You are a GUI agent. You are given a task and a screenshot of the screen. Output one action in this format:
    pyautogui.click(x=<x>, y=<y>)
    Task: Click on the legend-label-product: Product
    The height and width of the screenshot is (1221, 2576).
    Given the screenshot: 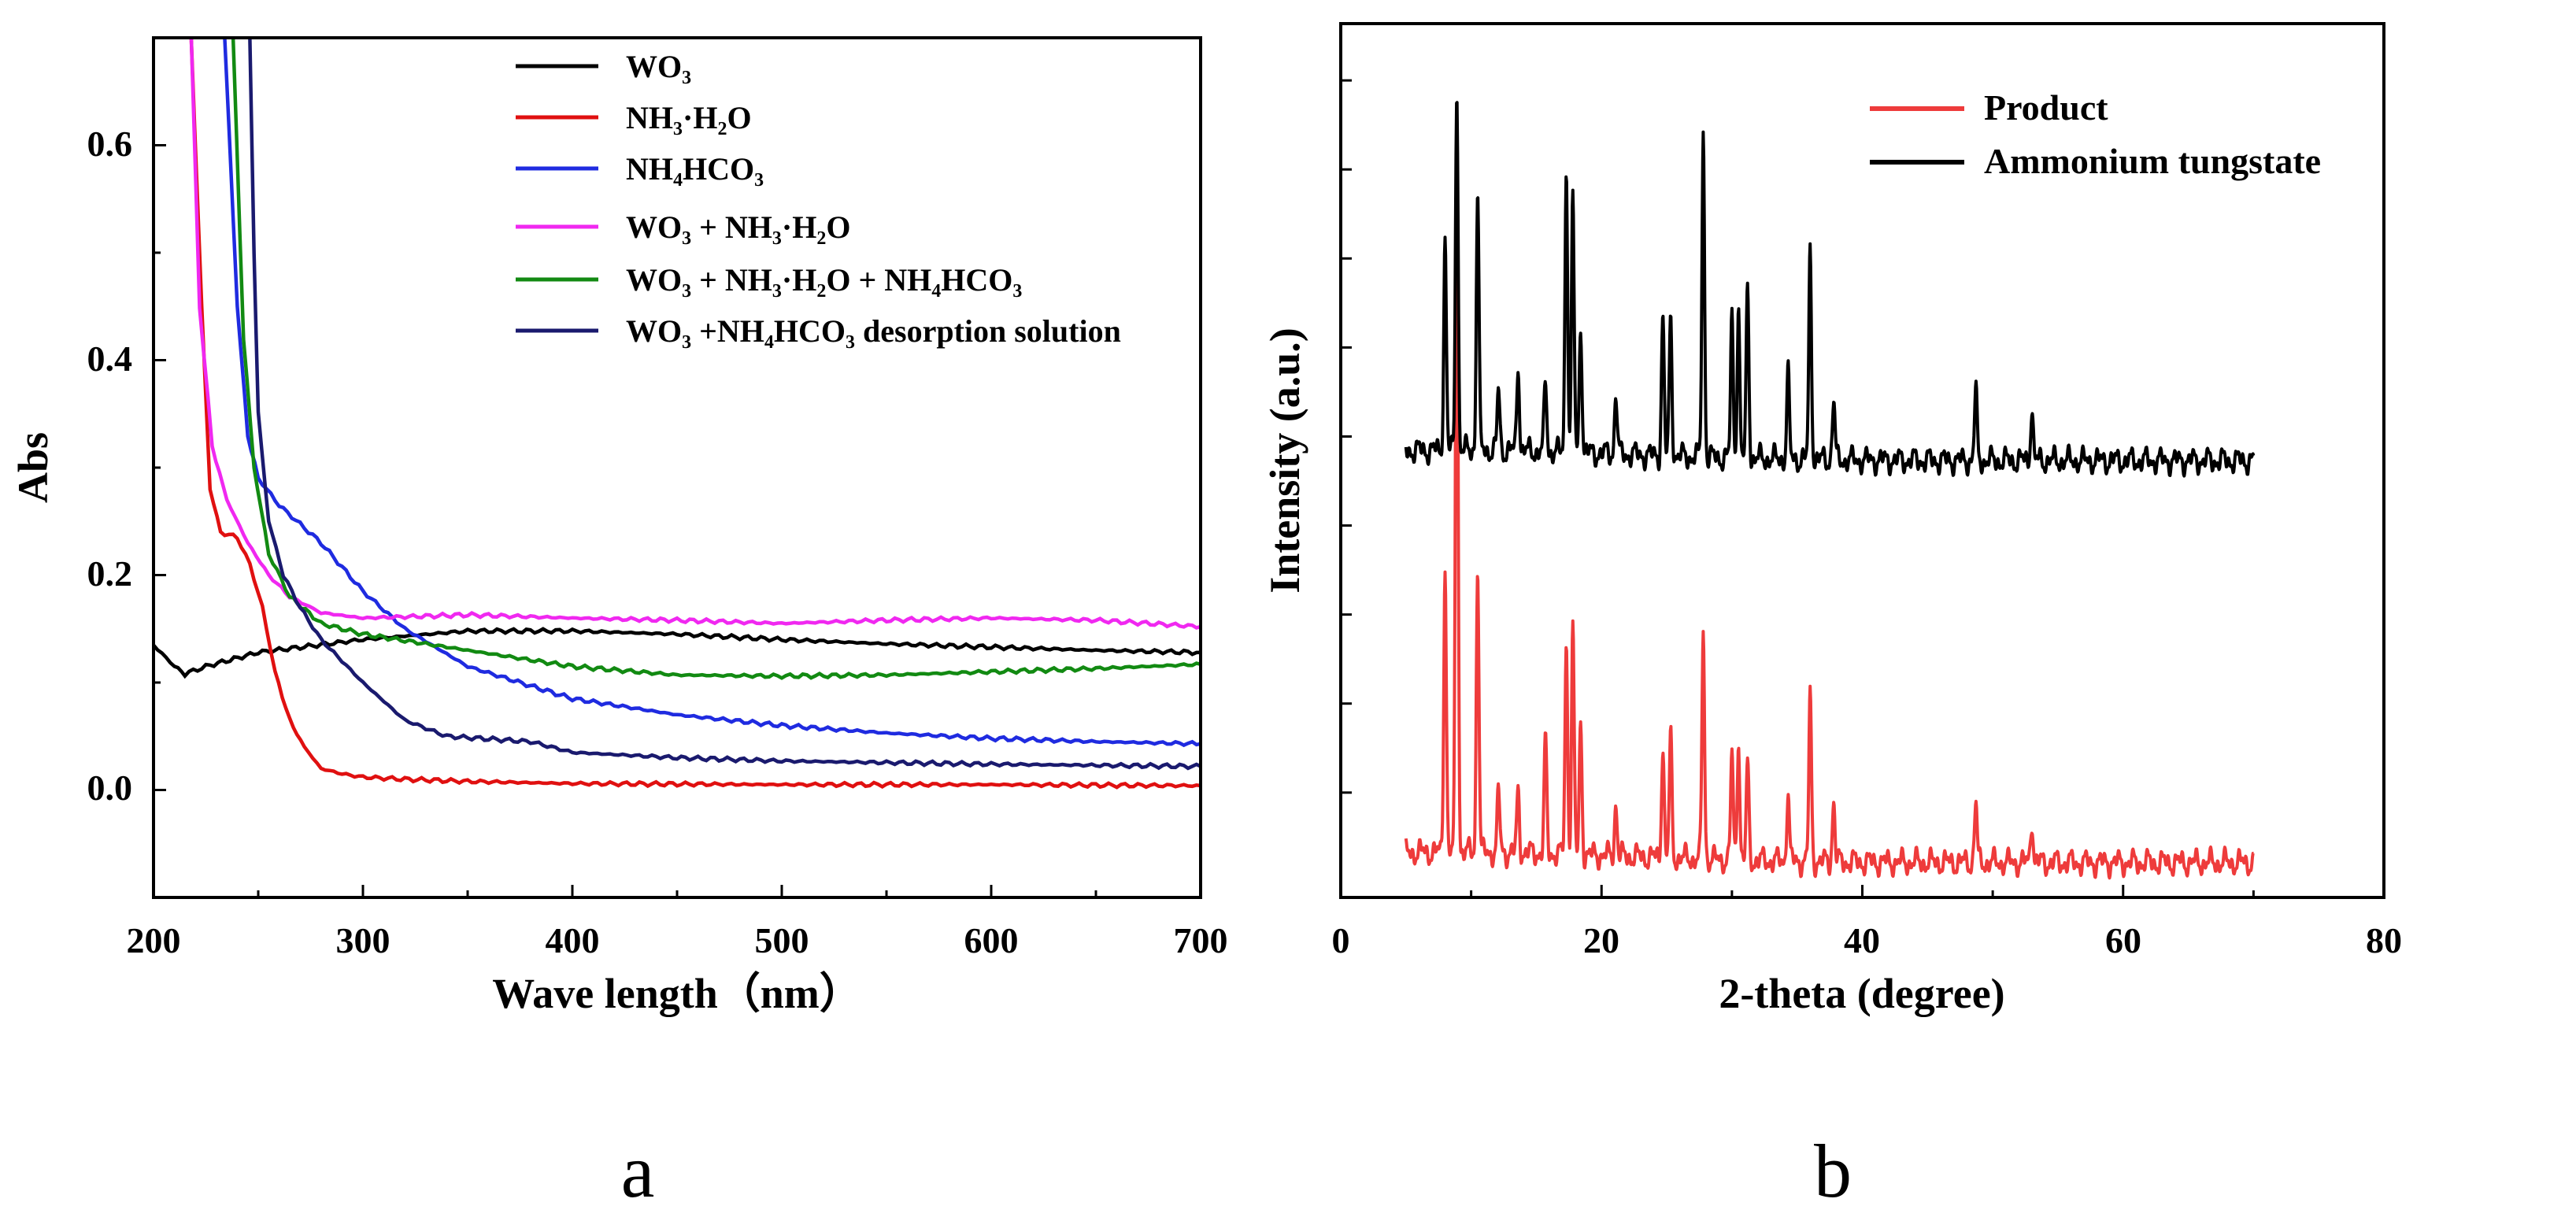 What is the action you would take?
    pyautogui.click(x=2046, y=107)
    